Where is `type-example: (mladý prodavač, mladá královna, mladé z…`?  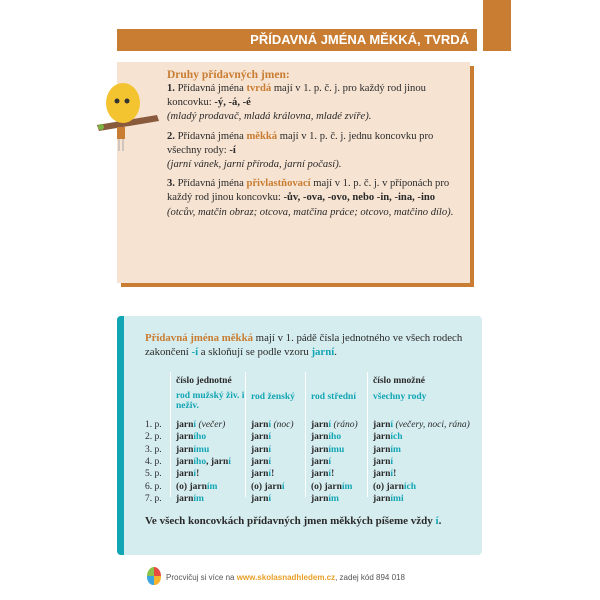 type-example: (mladý prodavač, mladá královna, mladé z… is located at coordinates (269, 117).